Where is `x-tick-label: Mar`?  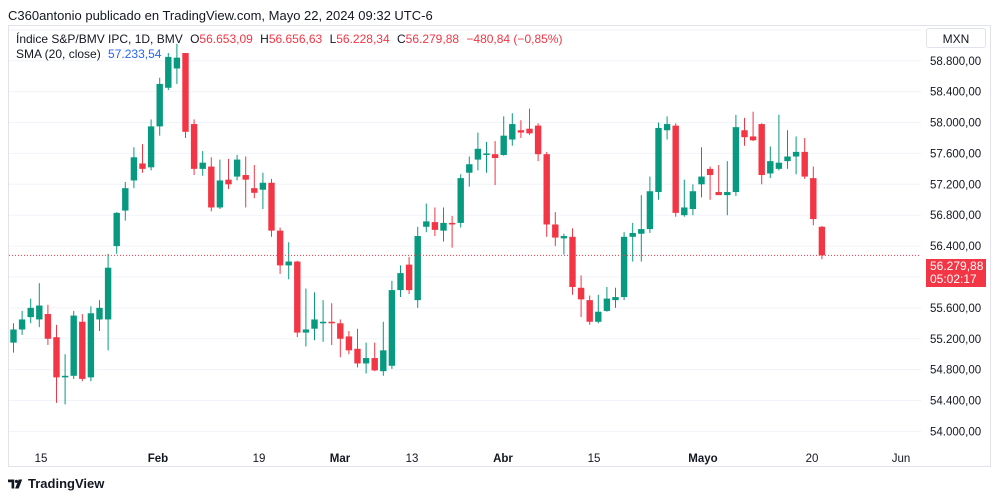
x-tick-label: Mar is located at coordinates (340, 459).